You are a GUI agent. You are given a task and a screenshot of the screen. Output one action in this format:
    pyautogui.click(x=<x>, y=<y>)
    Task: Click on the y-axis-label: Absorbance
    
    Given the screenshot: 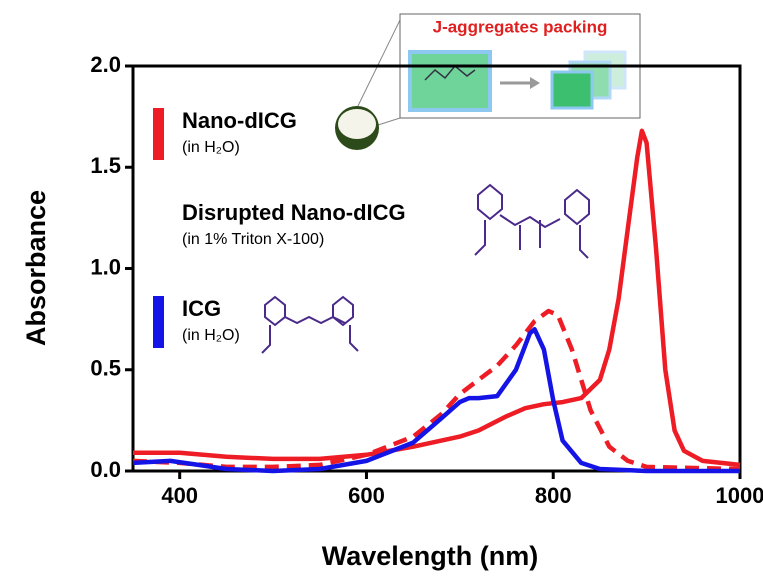 What is the action you would take?
    pyautogui.click(x=36, y=268)
    